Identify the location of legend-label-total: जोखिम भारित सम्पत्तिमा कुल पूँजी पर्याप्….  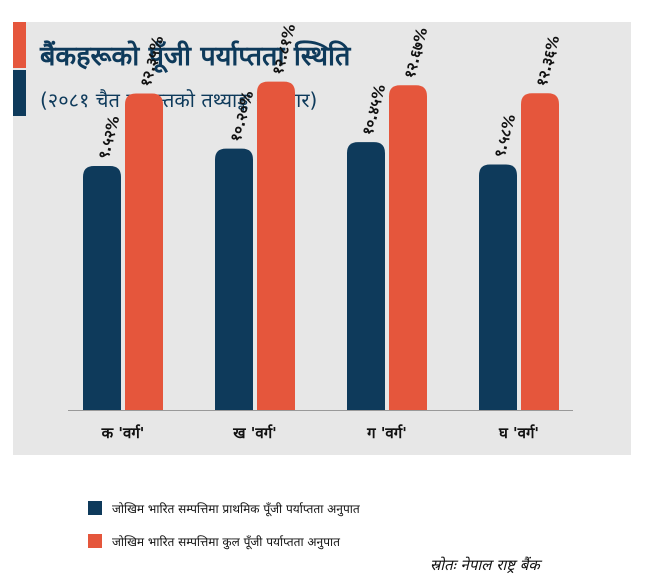
(226, 542).